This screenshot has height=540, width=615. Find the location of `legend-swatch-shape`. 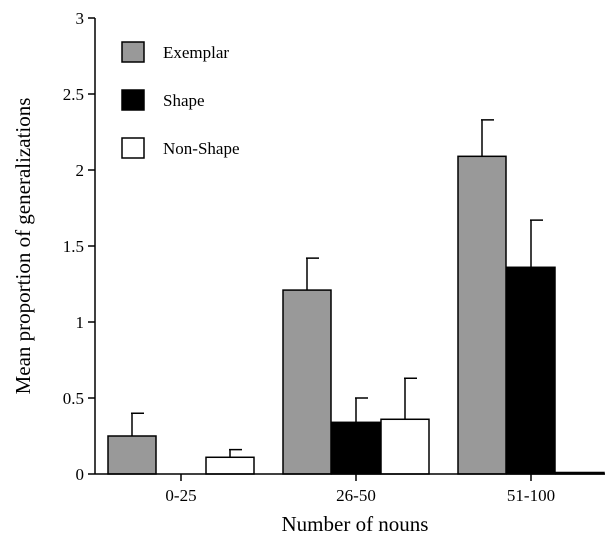

legend-swatch-shape is located at coordinates (133, 100).